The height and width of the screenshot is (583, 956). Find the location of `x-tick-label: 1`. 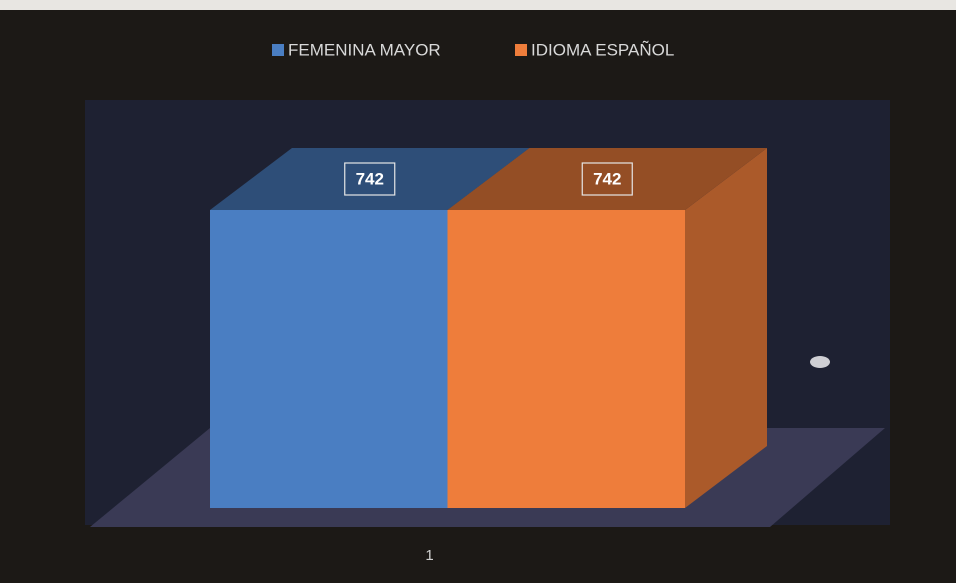

x-tick-label: 1 is located at coordinates (429, 555).